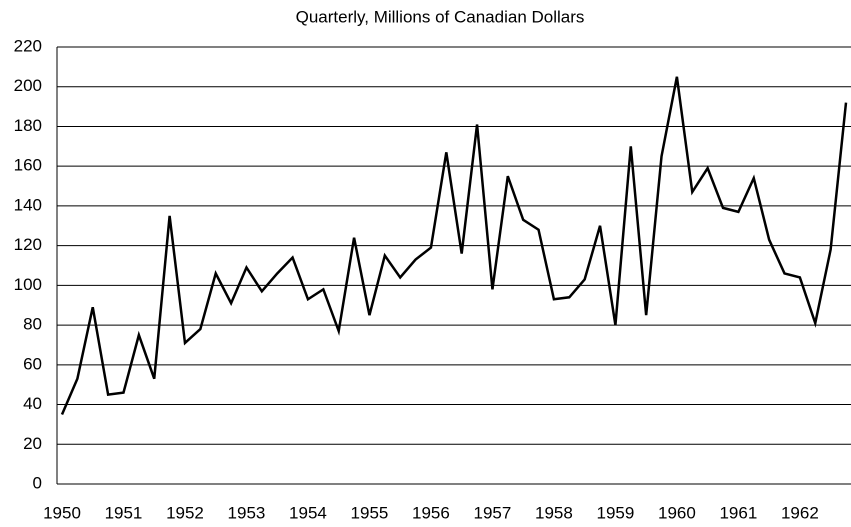  Describe the element at coordinates (247, 512) in the screenshot. I see `x-tick-label: 1953` at that location.